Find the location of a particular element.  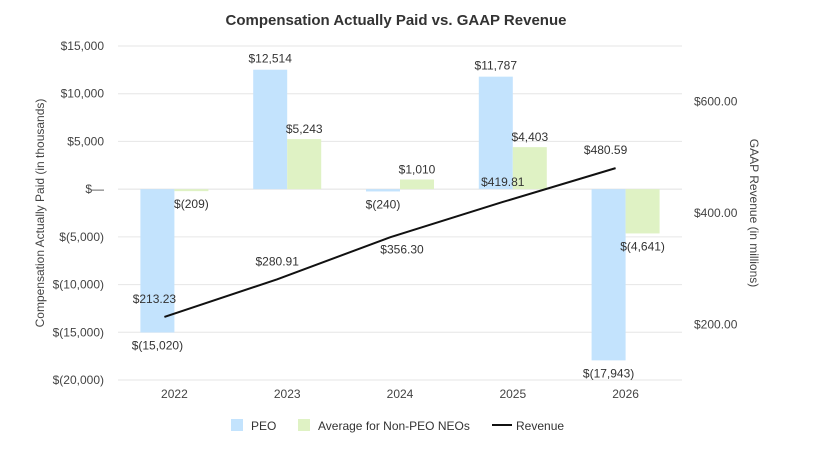

x-tick-label: 2025 is located at coordinates (512, 394).